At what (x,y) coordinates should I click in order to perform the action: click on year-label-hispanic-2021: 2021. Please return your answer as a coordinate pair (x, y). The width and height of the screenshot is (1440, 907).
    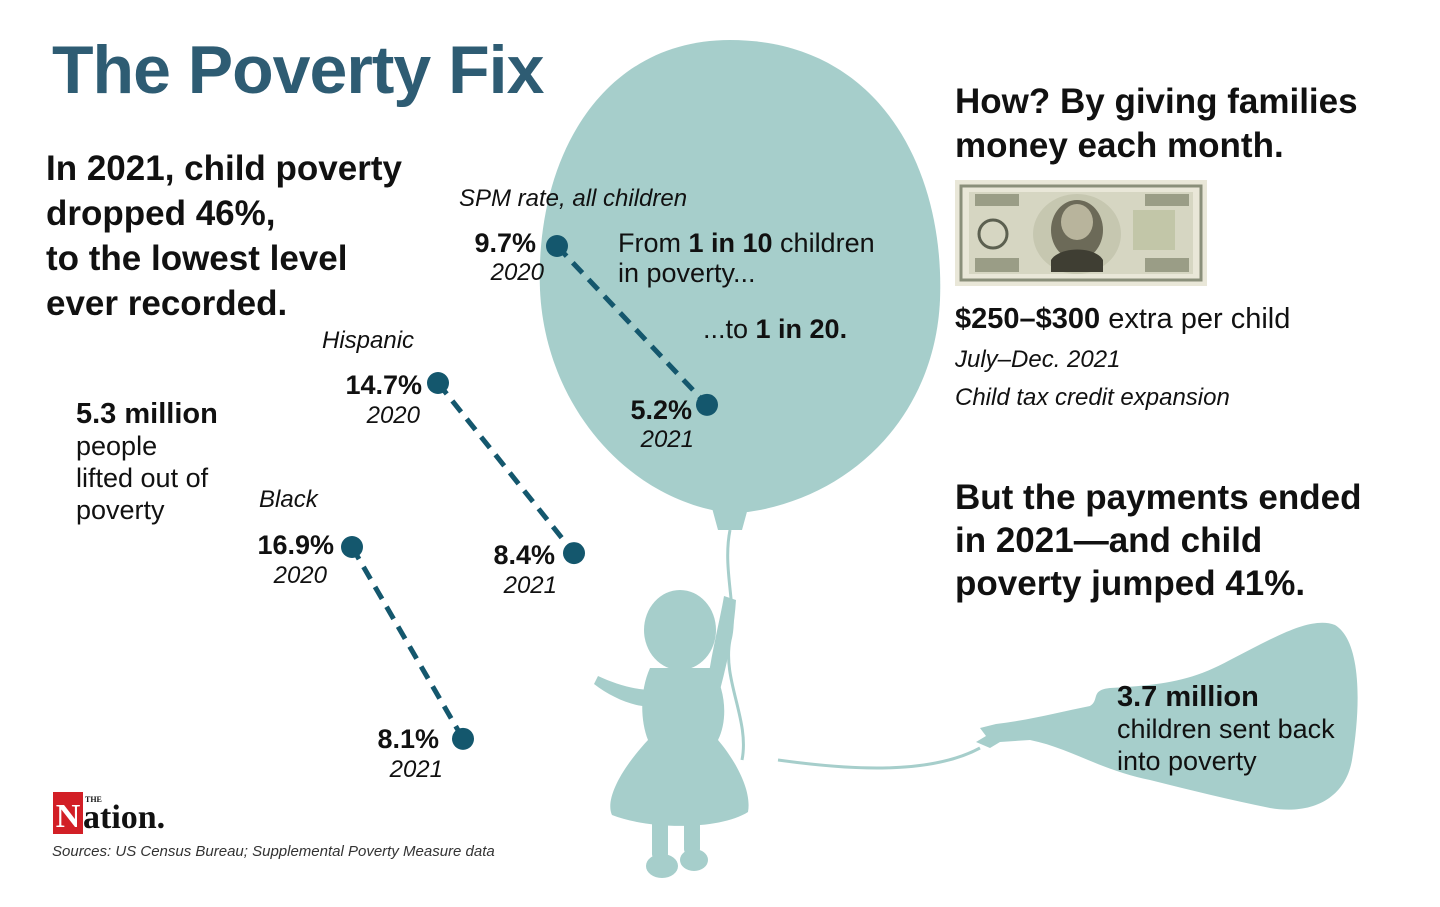
    Looking at the image, I should click on (530, 585).